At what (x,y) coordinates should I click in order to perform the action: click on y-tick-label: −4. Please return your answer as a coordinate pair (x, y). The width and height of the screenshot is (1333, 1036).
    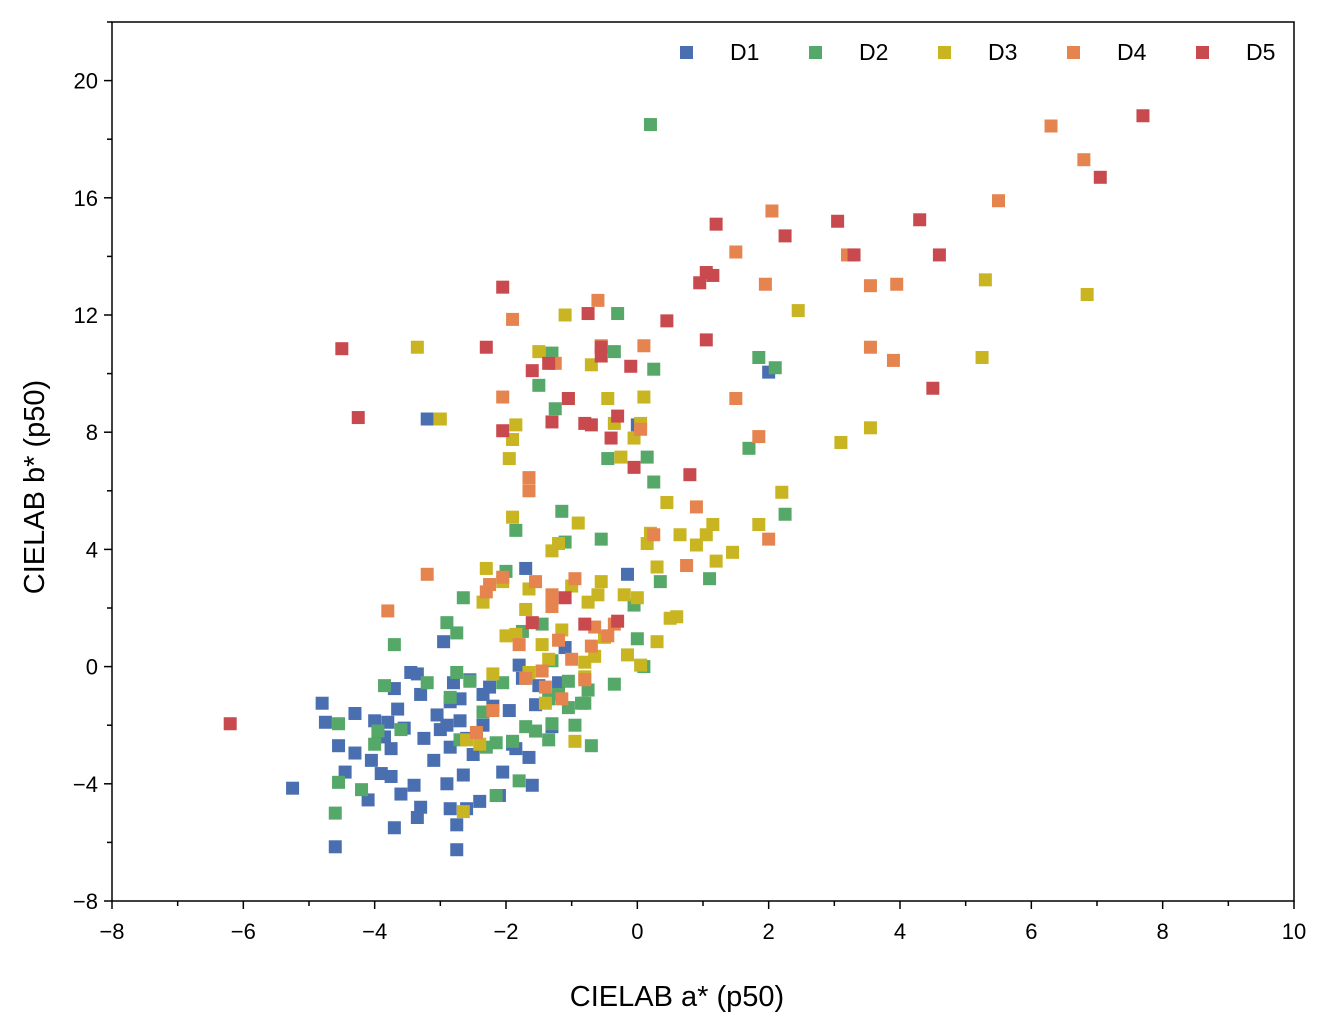
    Looking at the image, I should click on (85, 784).